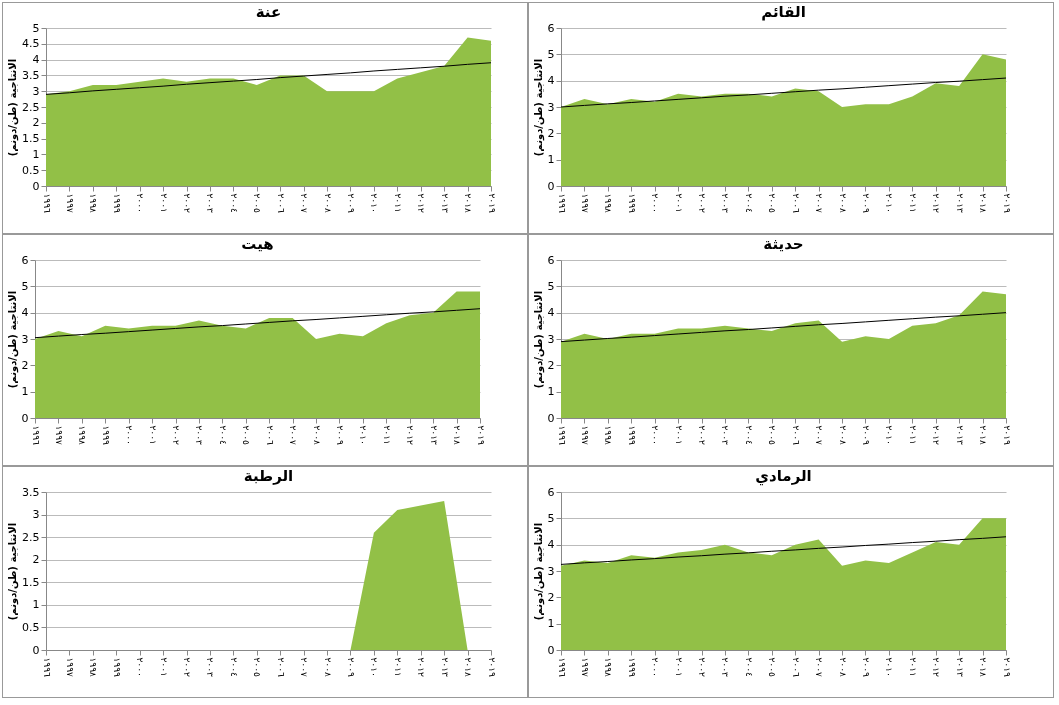 The image size is (1059, 705). What do you see at coordinates (140, 667) in the screenshot?
I see `x-tick-label: ٢٠٠٠` at bounding box center [140, 667].